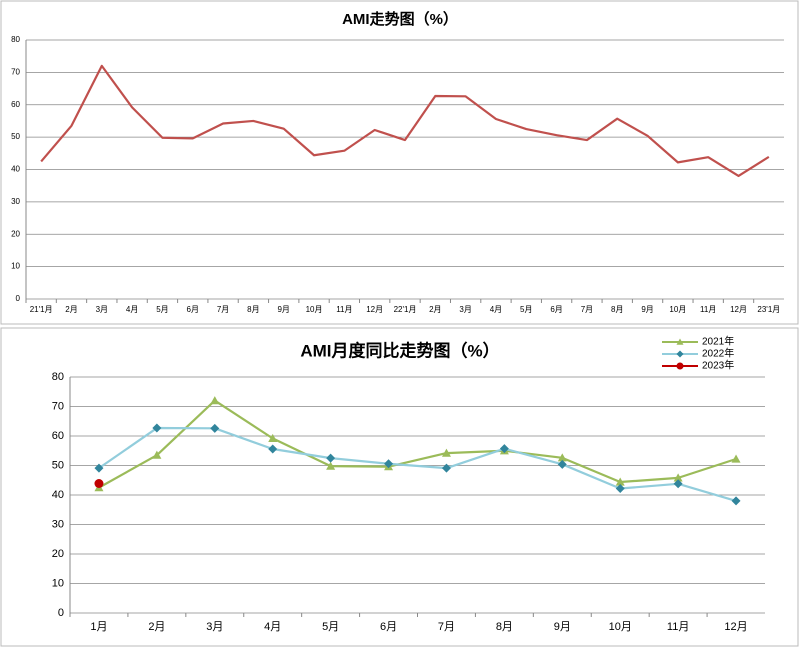  I want to click on legend-label: 2021年, so click(718, 341).